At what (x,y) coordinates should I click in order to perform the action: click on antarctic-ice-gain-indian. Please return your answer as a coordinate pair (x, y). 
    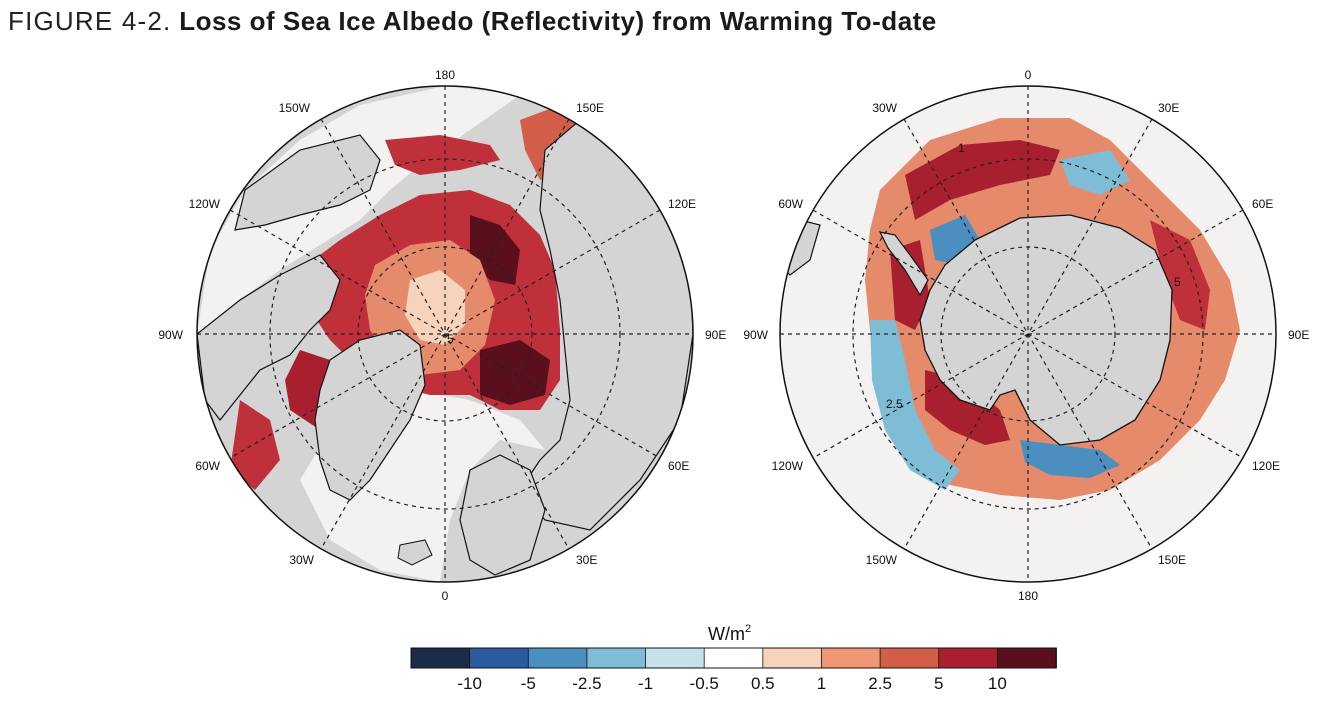
    Looking at the image, I should click on (1095, 172).